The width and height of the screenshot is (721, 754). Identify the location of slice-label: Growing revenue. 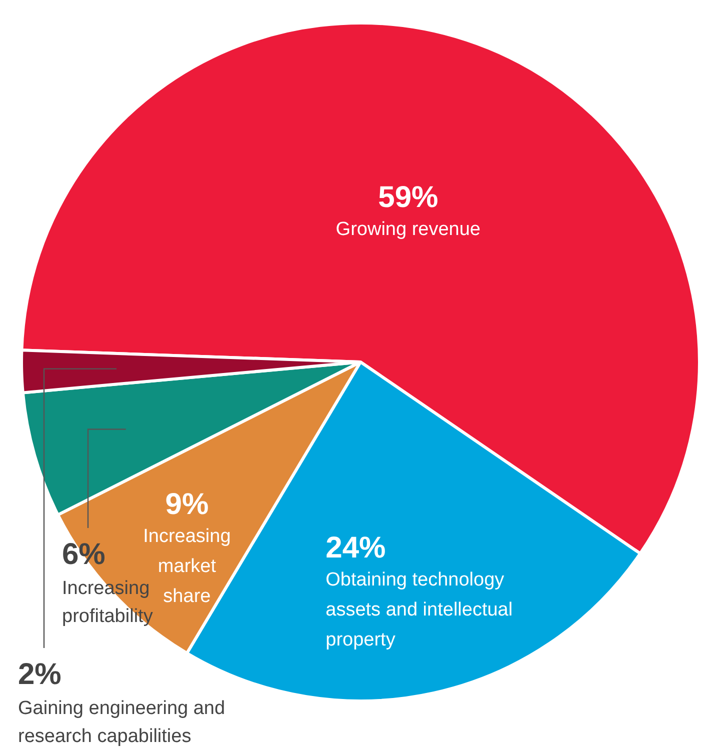
(408, 229).